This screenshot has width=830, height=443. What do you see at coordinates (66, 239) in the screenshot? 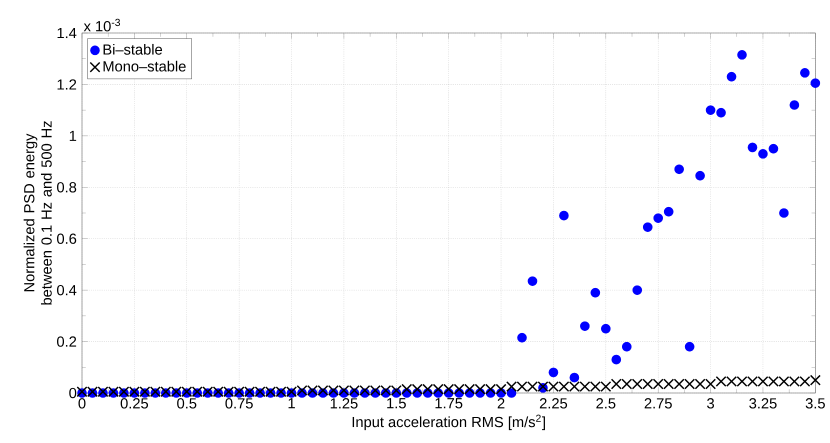
I see `y-tick-label: 0.6` at bounding box center [66, 239].